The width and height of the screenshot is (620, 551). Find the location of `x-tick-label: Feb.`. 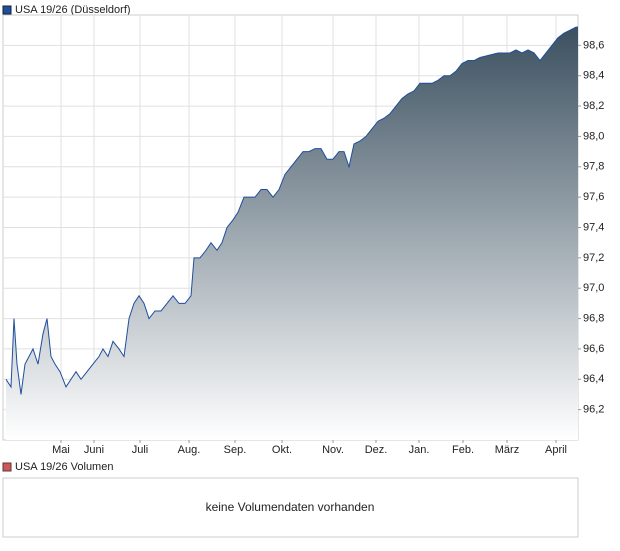

x-tick-label: Feb. is located at coordinates (463, 450).